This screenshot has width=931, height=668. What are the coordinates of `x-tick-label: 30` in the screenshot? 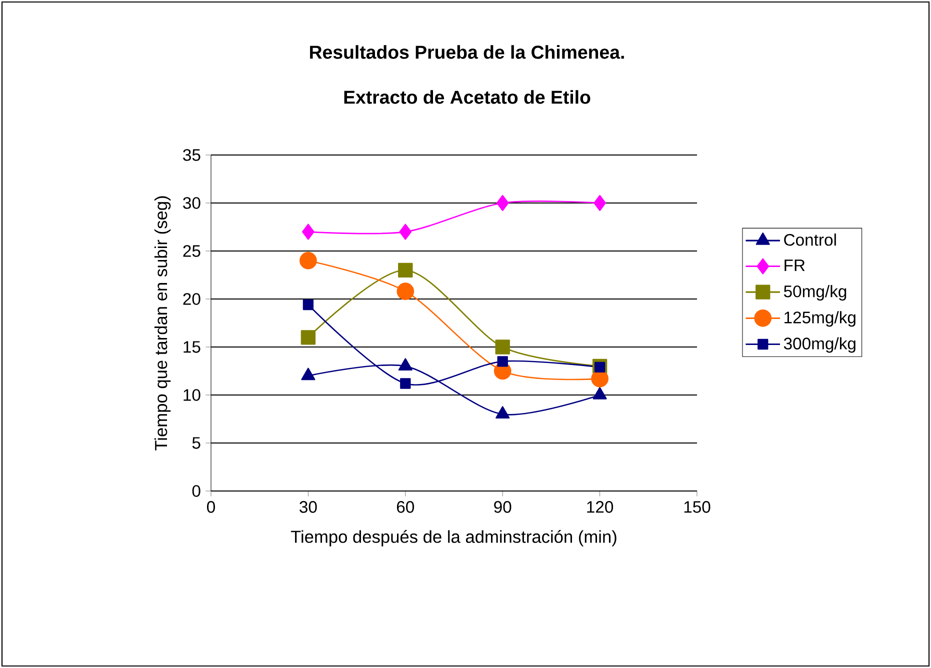 It's located at (308, 507).